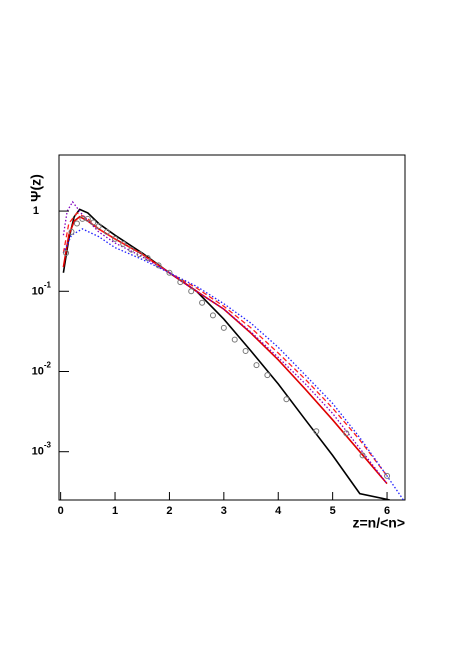 This screenshot has height=656, width=463. I want to click on x-tick-label: 6, so click(387, 511).